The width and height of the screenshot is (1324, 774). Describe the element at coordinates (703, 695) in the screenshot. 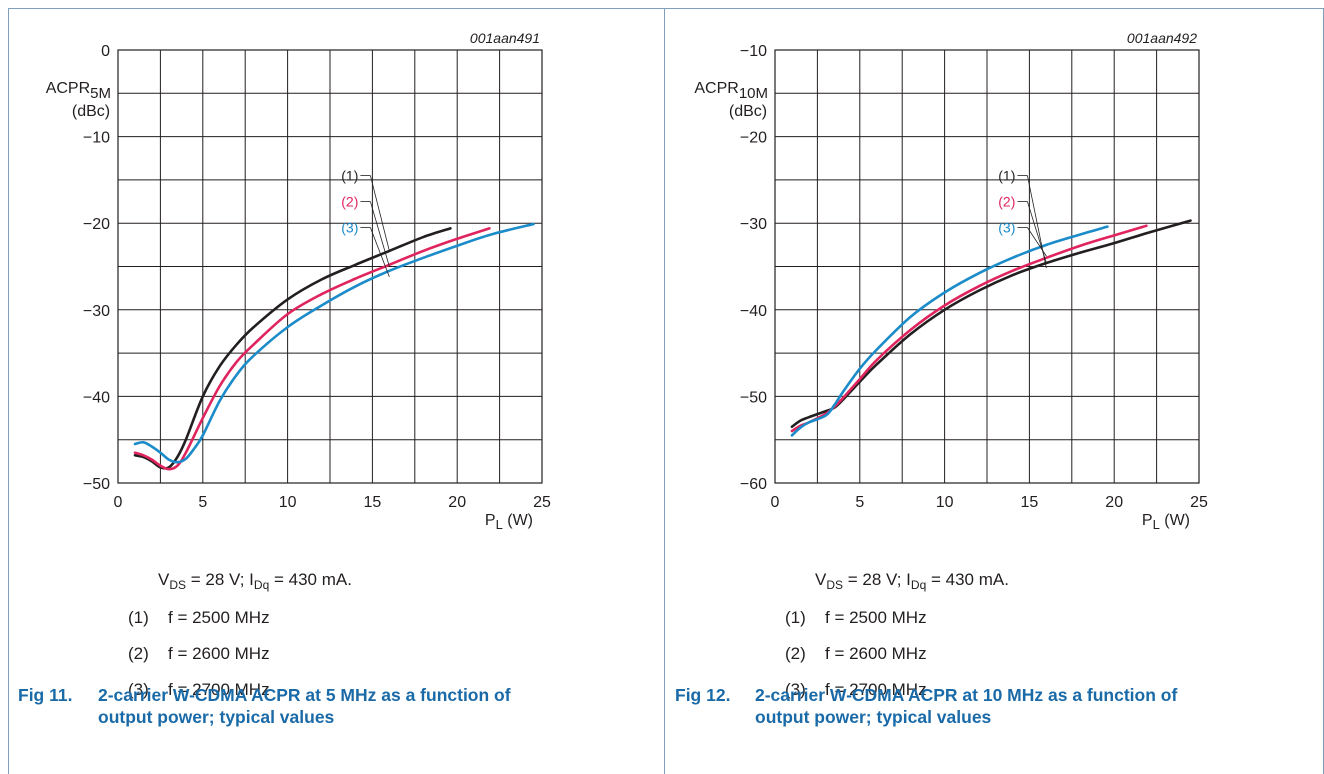

I see `figure-number: Fig 12.` at that location.